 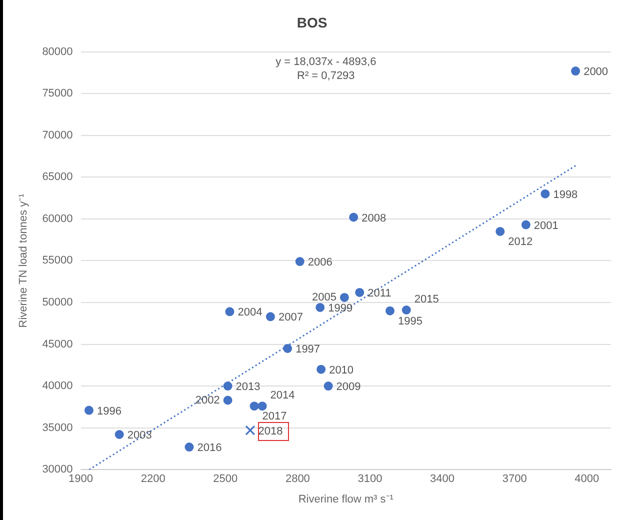 What do you see at coordinates (326, 62) in the screenshot?
I see `annotation: y = 18,037x - 4893,6` at bounding box center [326, 62].